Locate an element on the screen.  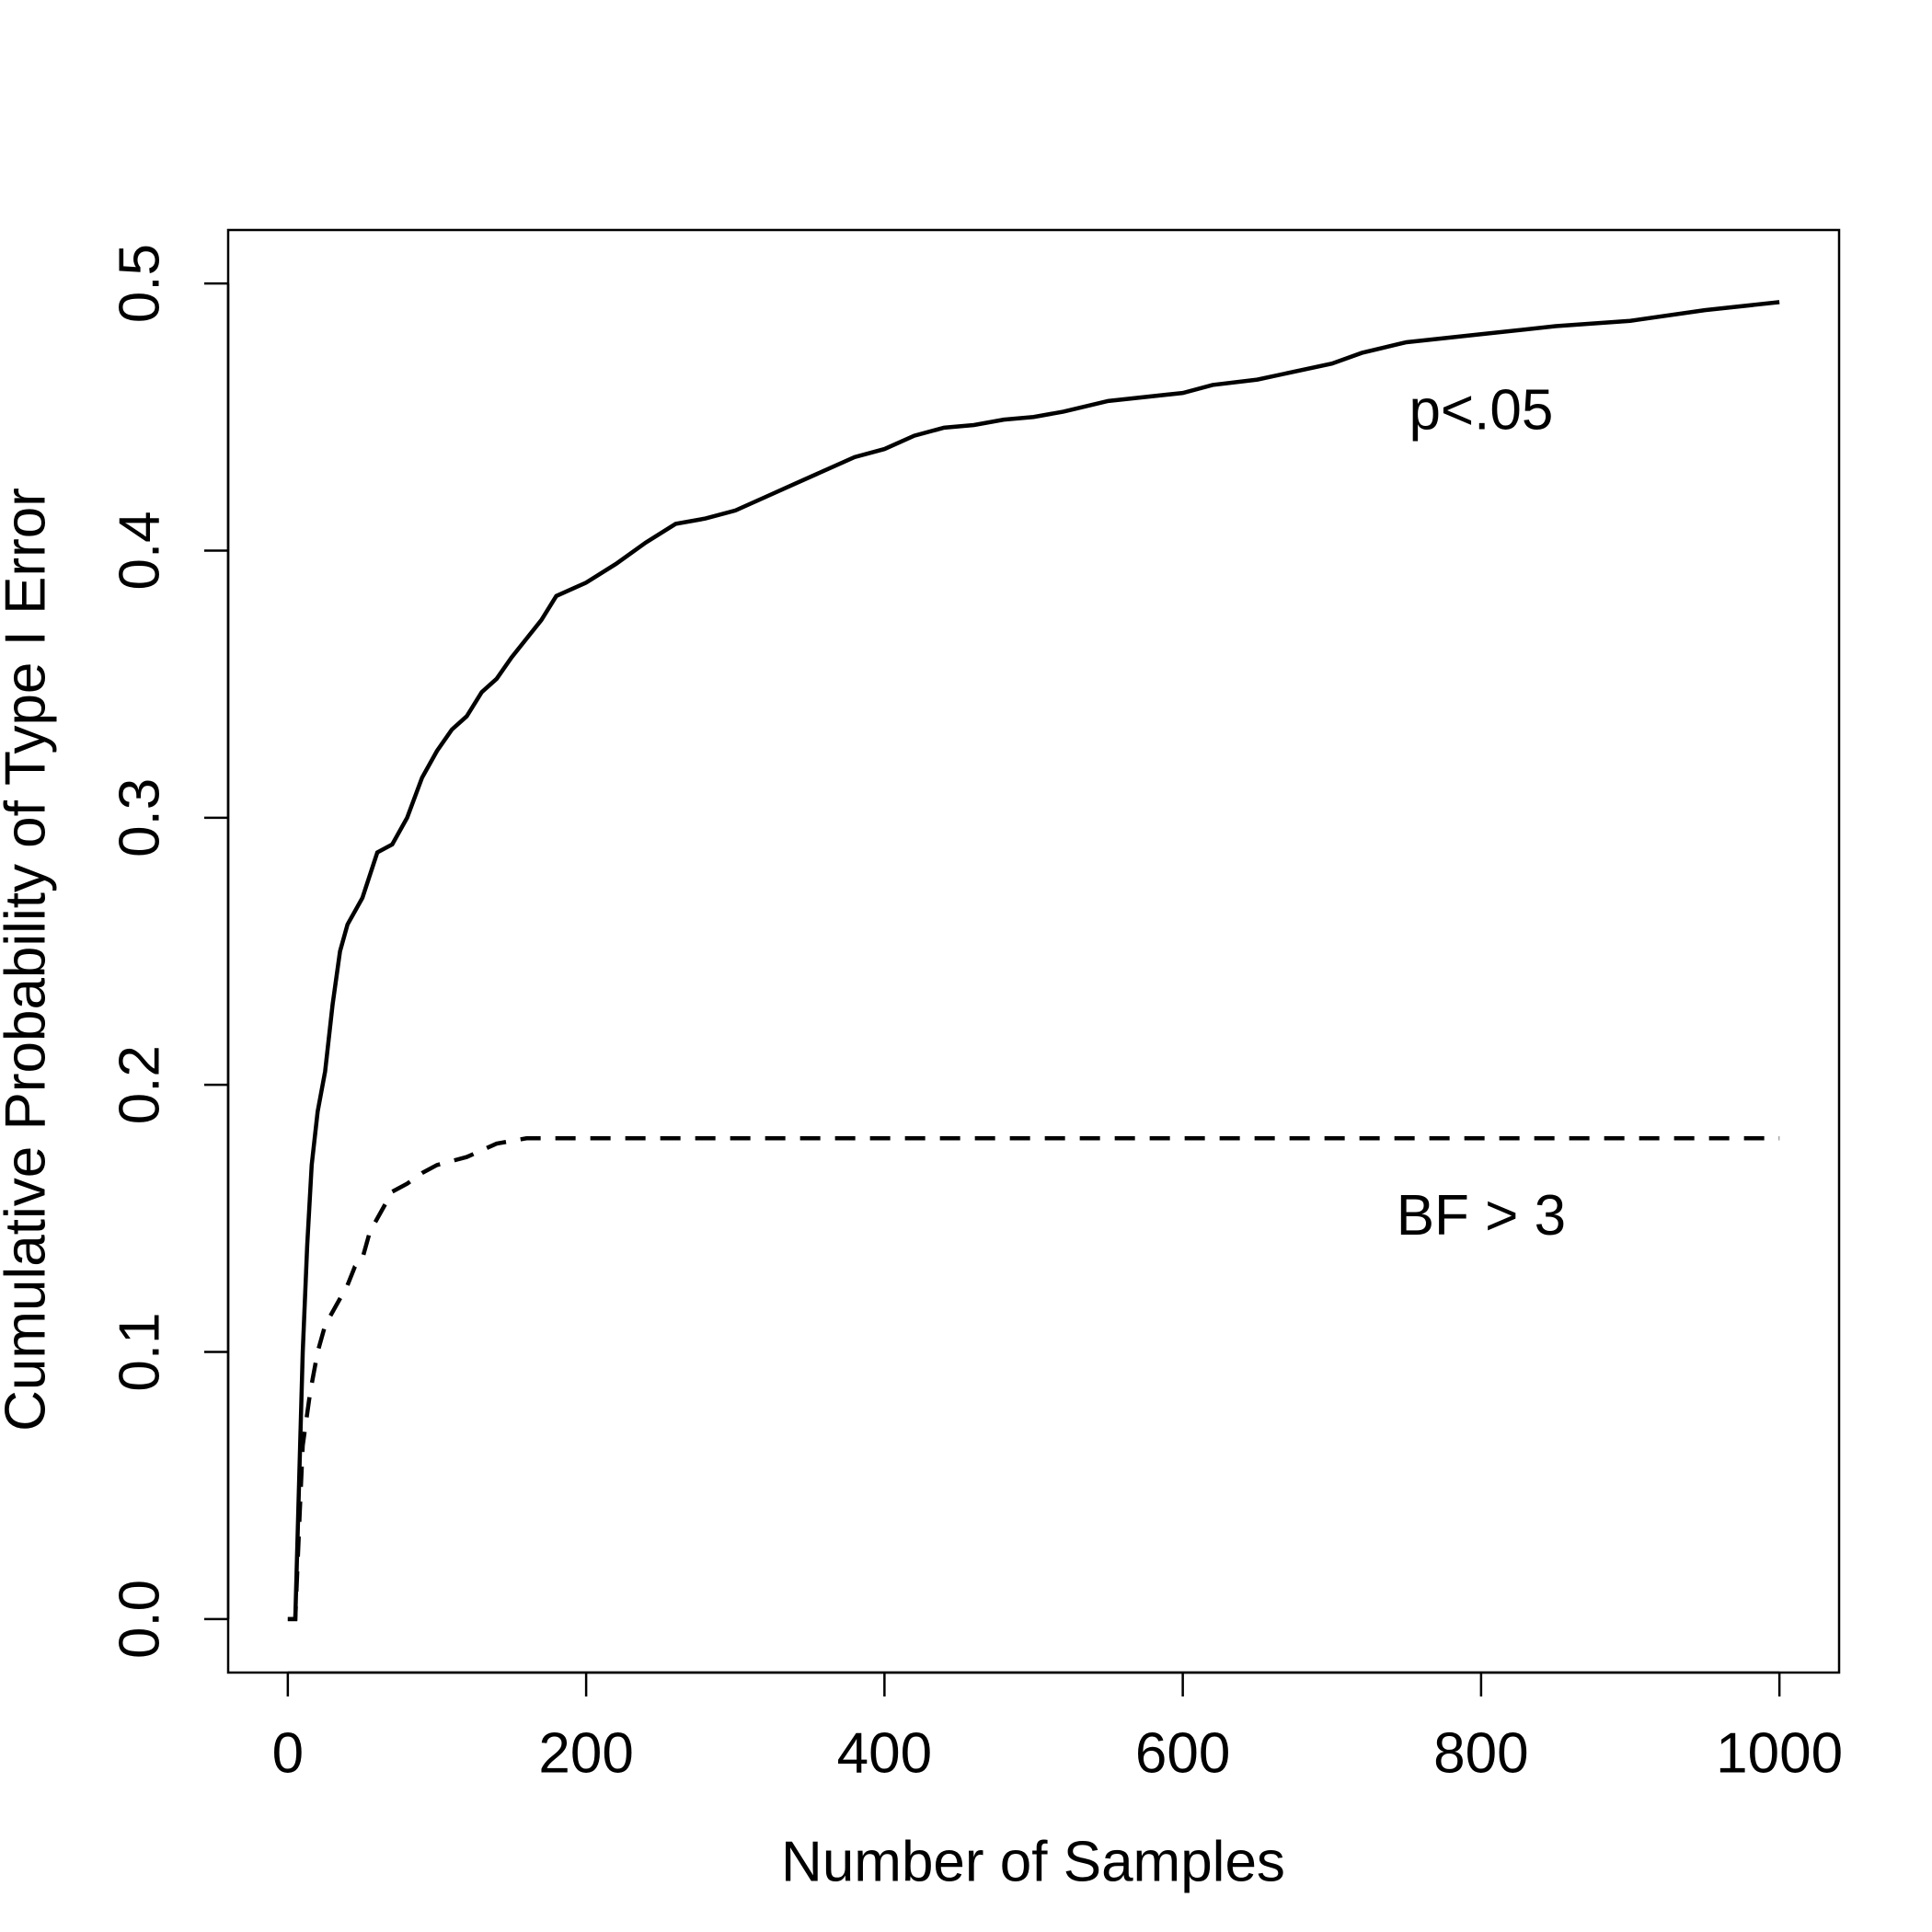
y-axis-label: Cumulative Probability of Type I Error is located at coordinates (28, 960).